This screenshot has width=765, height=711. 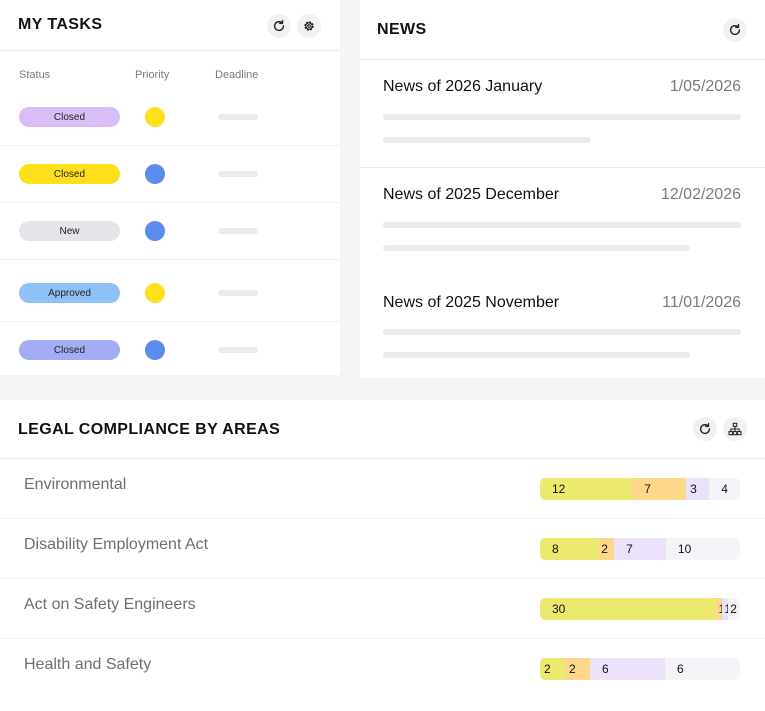 I want to click on news-item: News of 2026 January 1/05/2026, so click(x=562, y=113).